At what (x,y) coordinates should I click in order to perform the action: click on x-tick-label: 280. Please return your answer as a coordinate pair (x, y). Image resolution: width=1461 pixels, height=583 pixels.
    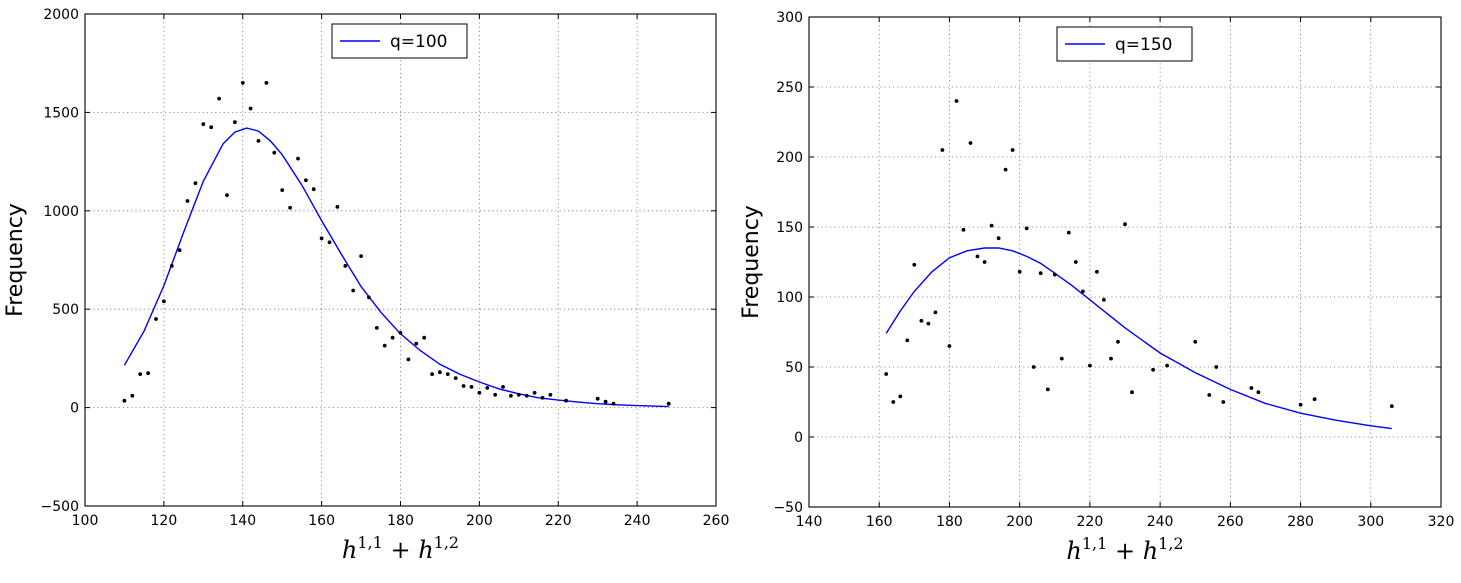
    Looking at the image, I should click on (1300, 522).